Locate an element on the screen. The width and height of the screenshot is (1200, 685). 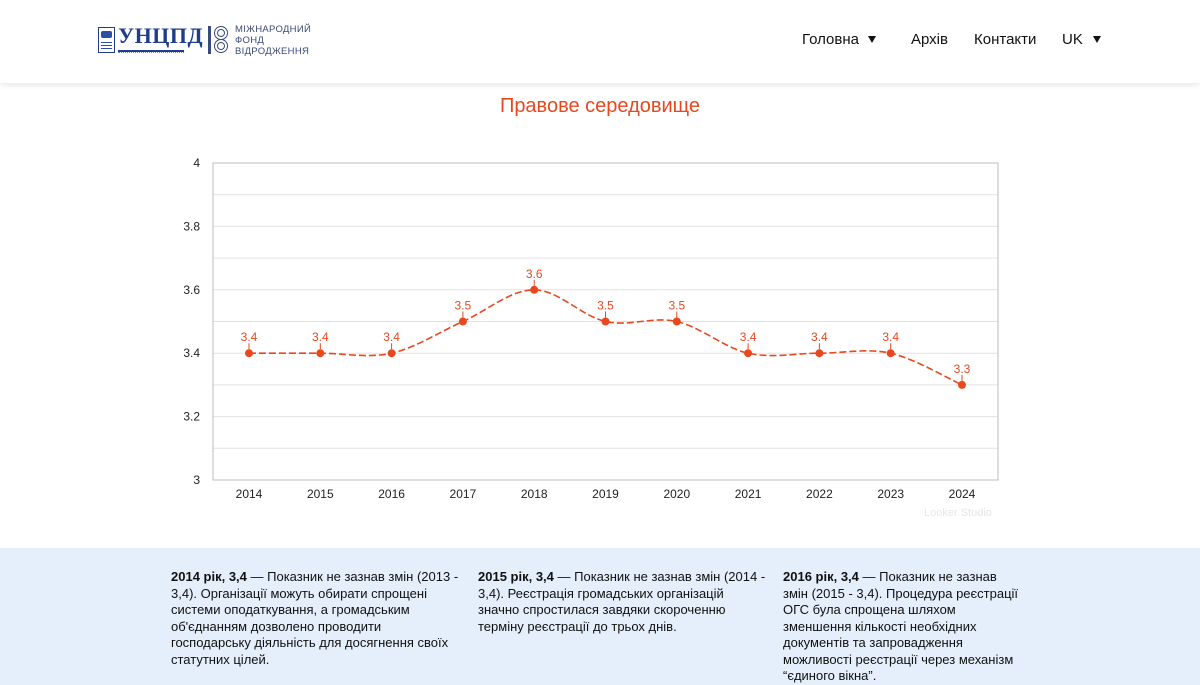
series-points is located at coordinates (605, 337).